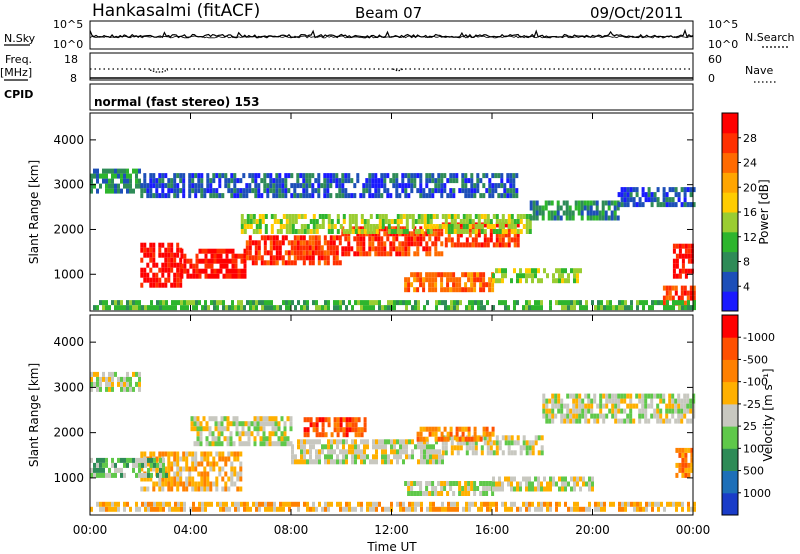 The height and width of the screenshot is (554, 800). I want to click on nsky-label: N.Sky, so click(20, 38).